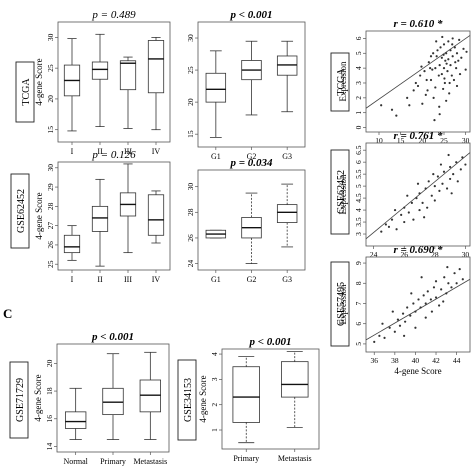  Describe the element at coordinates (269, 342) in the screenshot. I see `stat-label: p < 0.001` at that location.